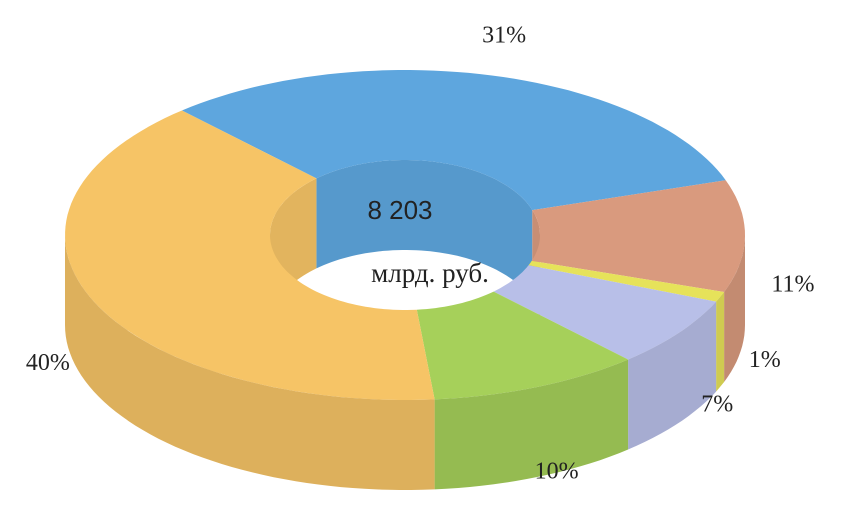 The width and height of the screenshot is (860, 507). What do you see at coordinates (48, 363) in the screenshot?
I see `value-label: 40%` at bounding box center [48, 363].